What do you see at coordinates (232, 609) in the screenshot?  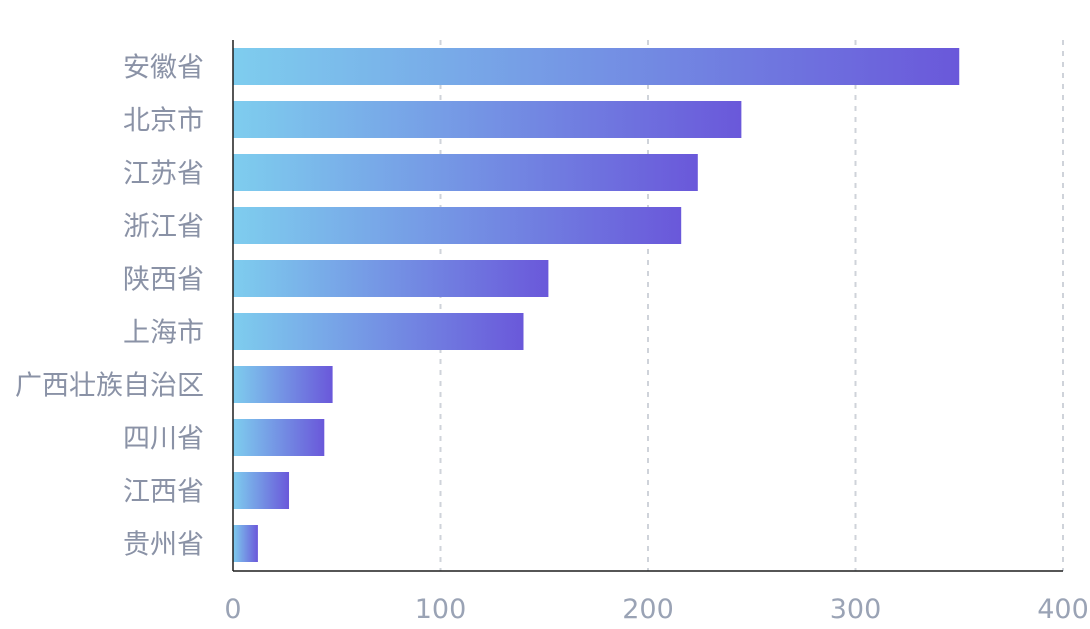 I see `x-tick-label: 0` at bounding box center [232, 609].